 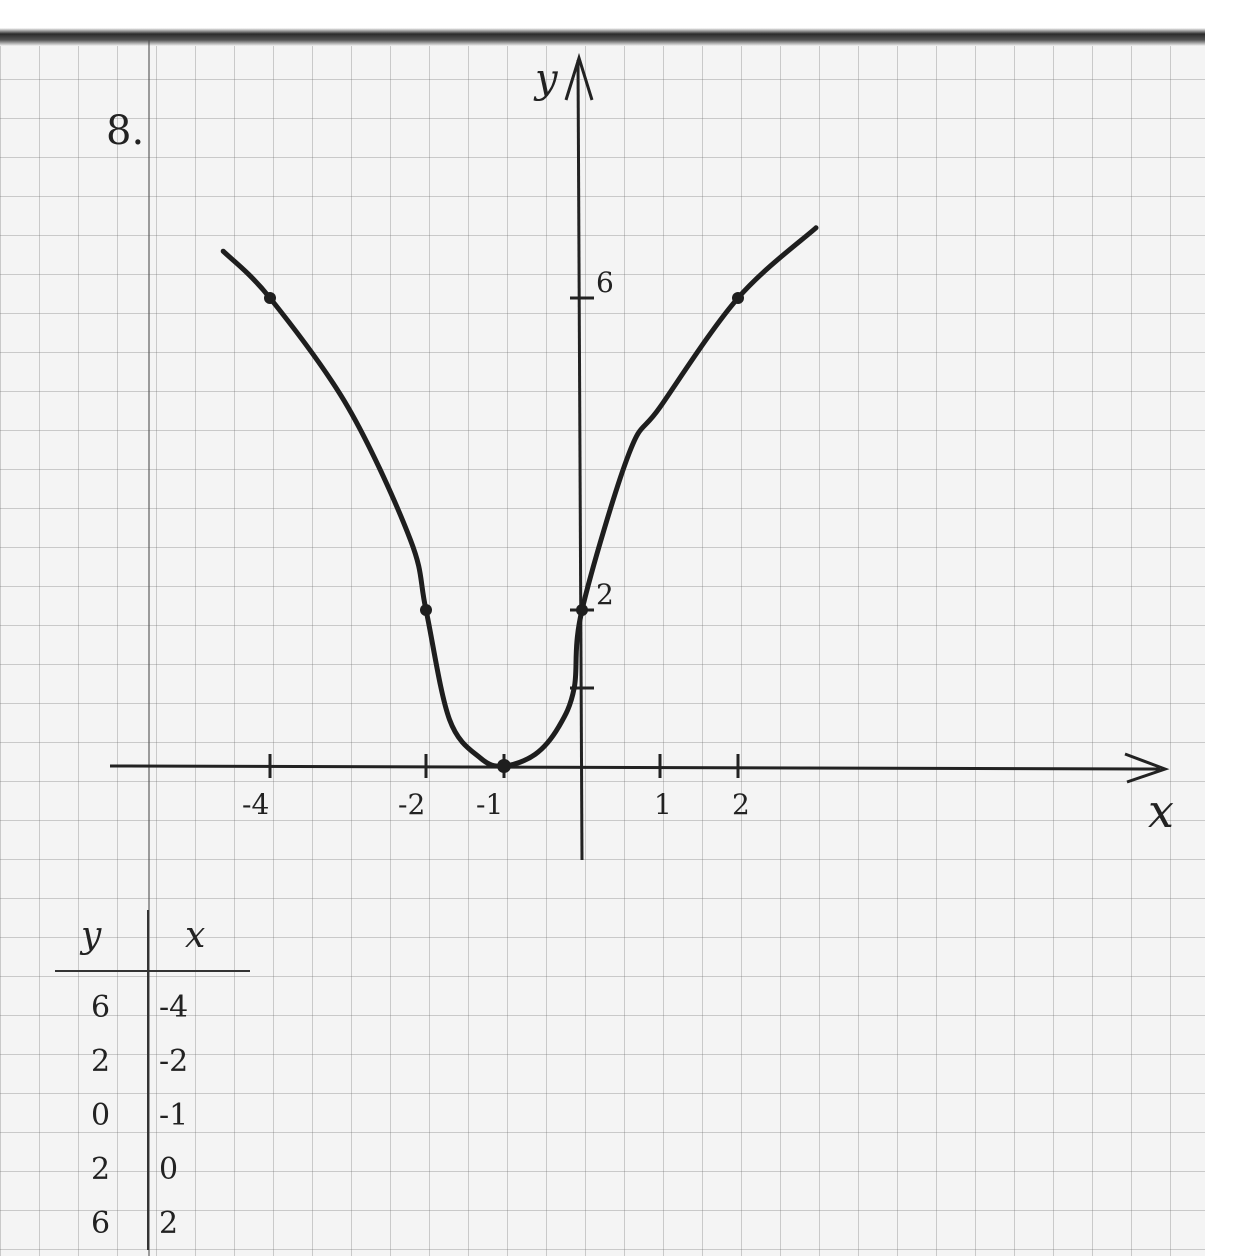 What do you see at coordinates (174, 1061) in the screenshot?
I see `table-cell-x-1: -2` at bounding box center [174, 1061].